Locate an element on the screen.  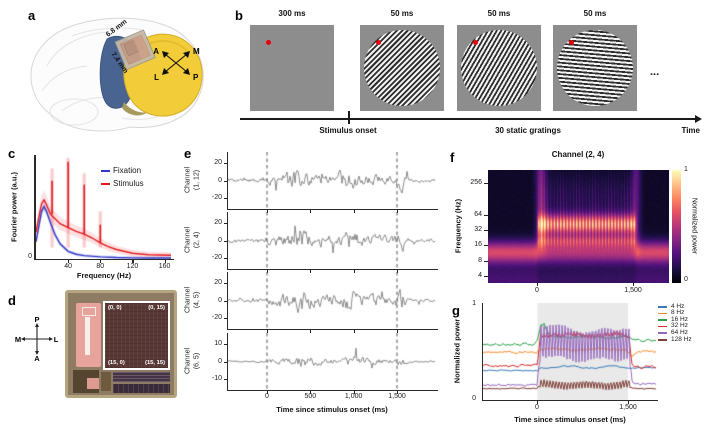
y-tick-label: 4 is located at coordinates (480, 275).